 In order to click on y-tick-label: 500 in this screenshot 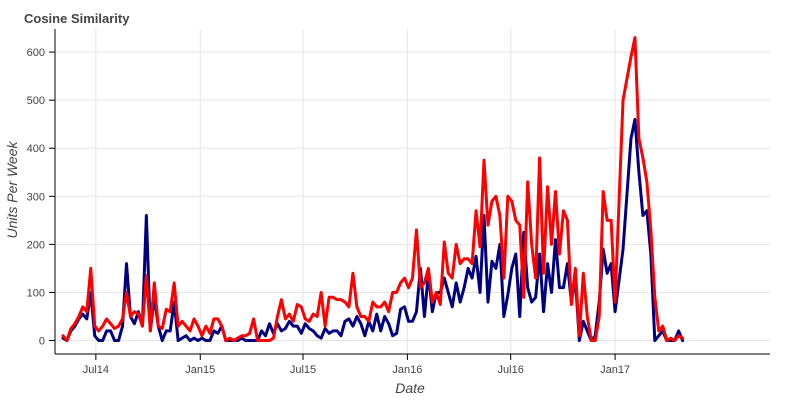, I will do `click(36, 101)`.